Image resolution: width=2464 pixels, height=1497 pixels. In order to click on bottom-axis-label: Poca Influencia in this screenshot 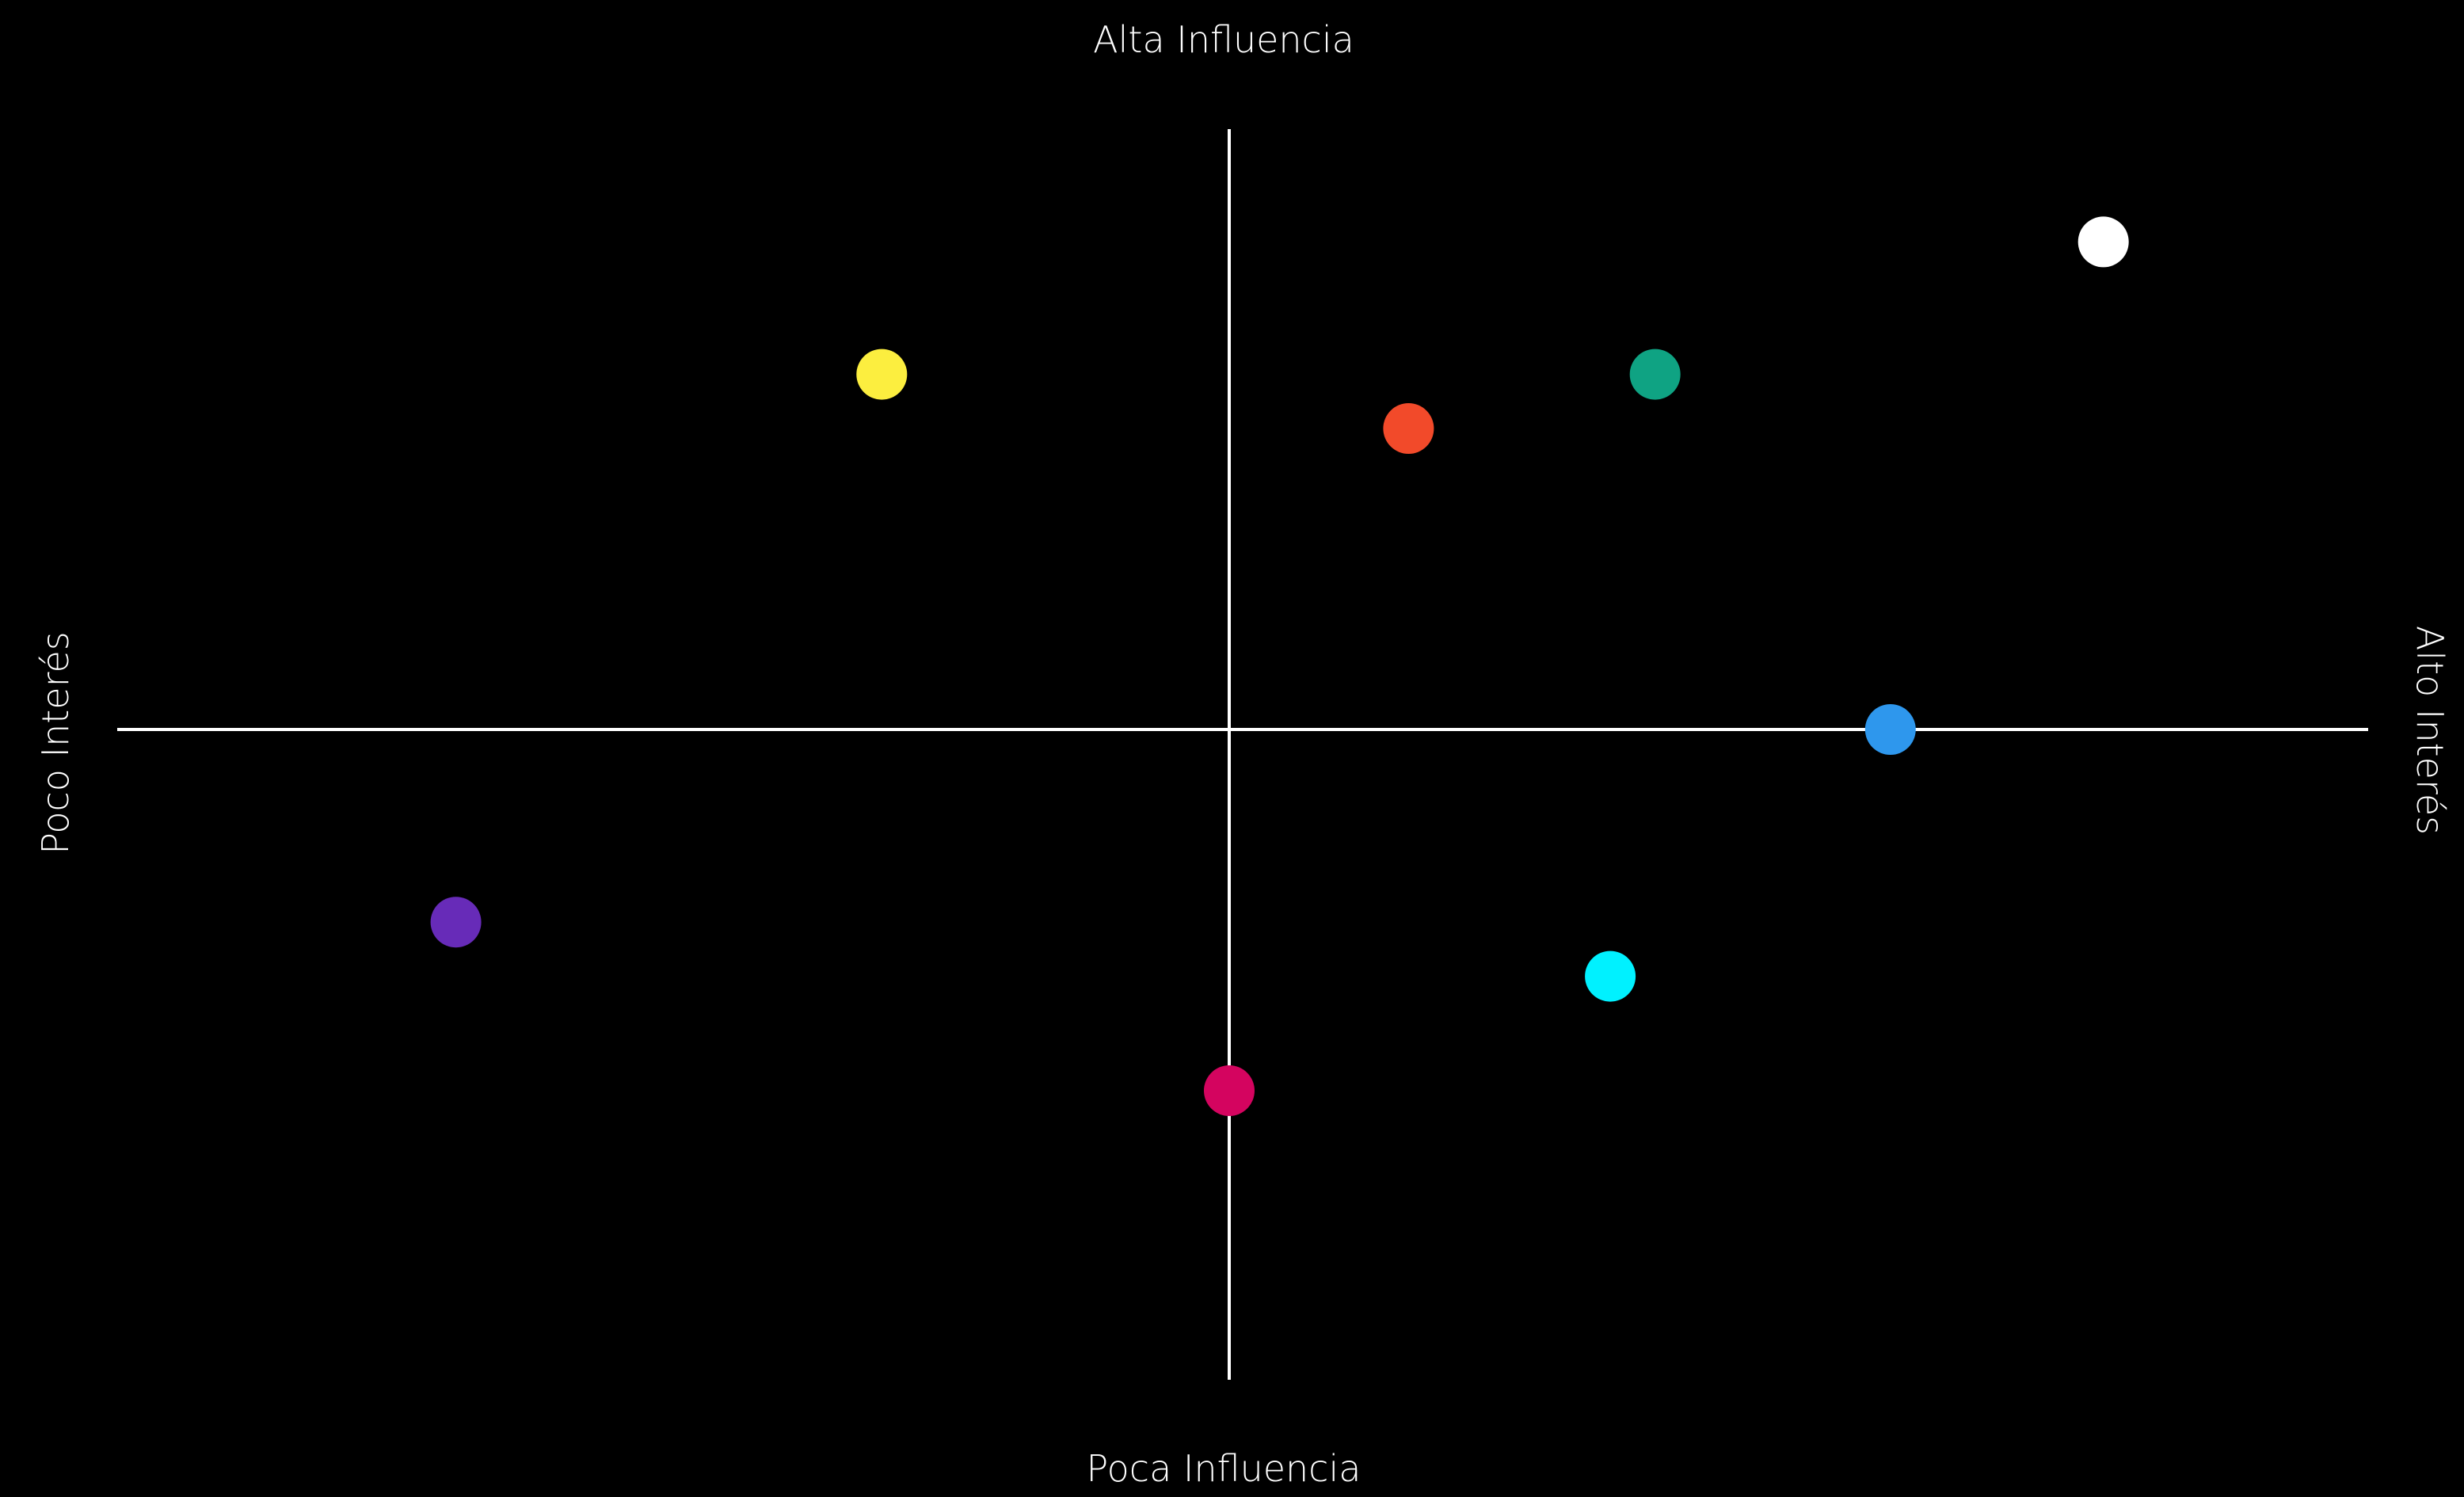, I will do `click(1224, 1468)`.